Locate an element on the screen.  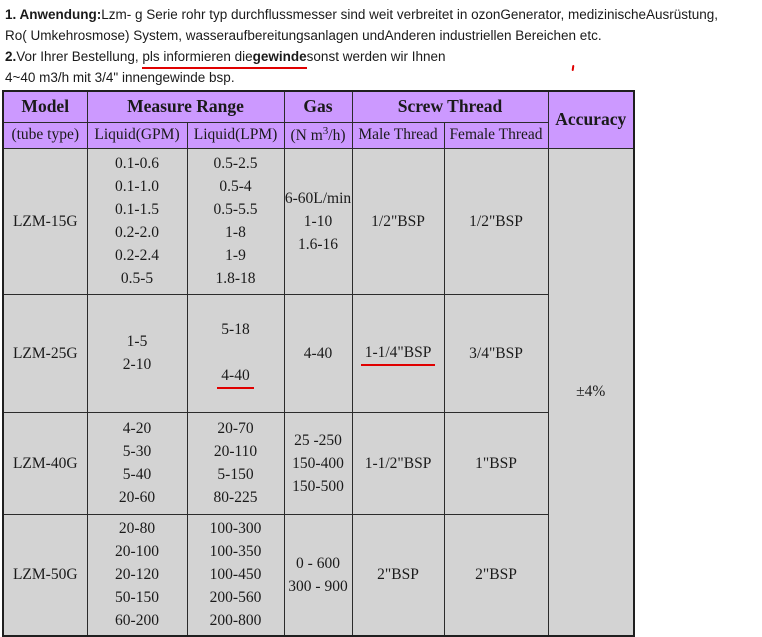
paragraph-1-lead: 1. Anwendung: is located at coordinates (53, 14).